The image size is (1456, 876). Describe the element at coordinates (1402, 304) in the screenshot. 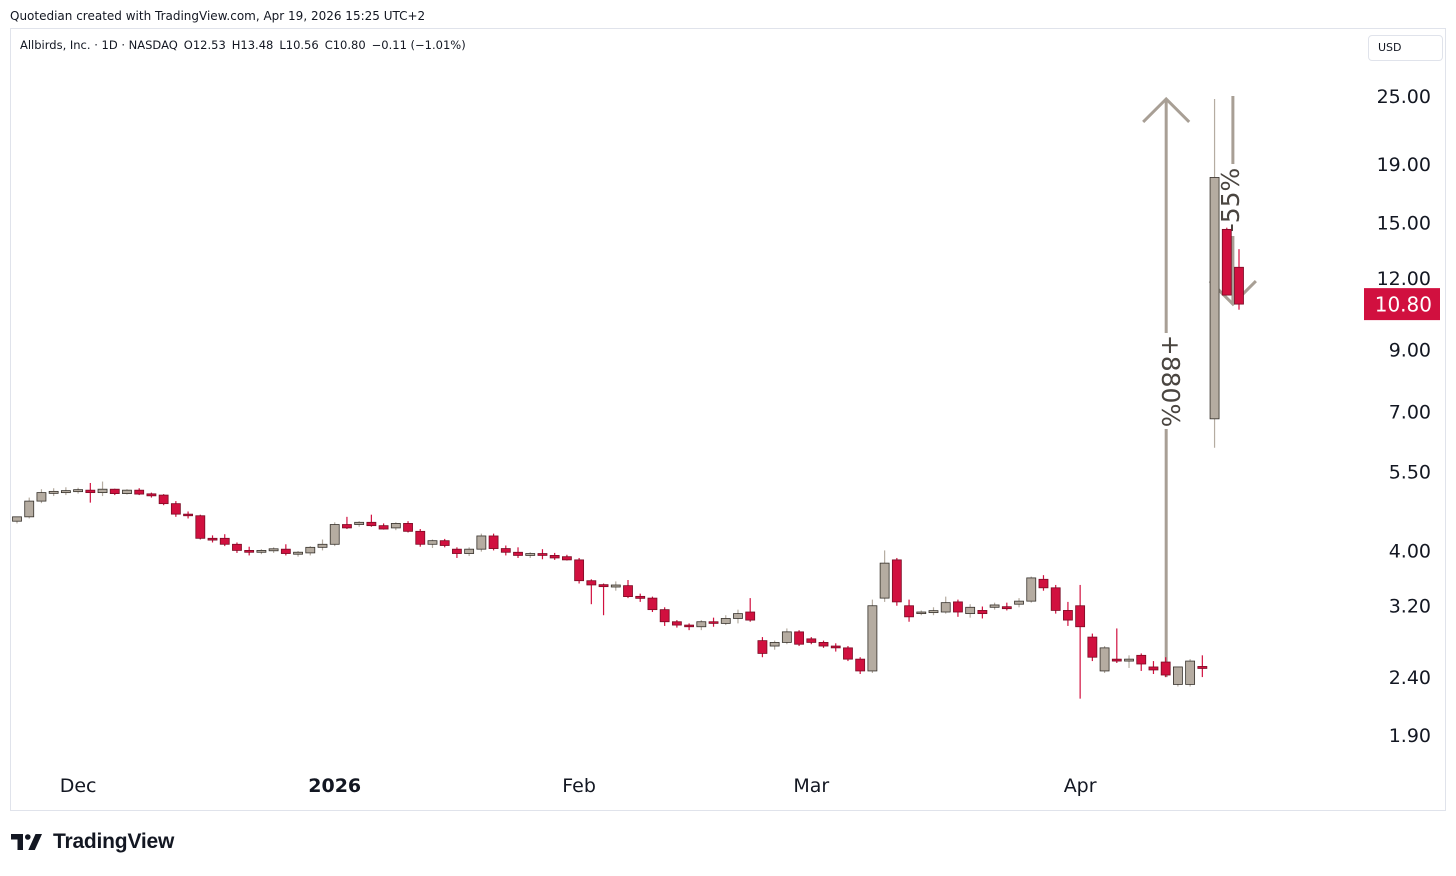

I see `last-price-marker` at that location.